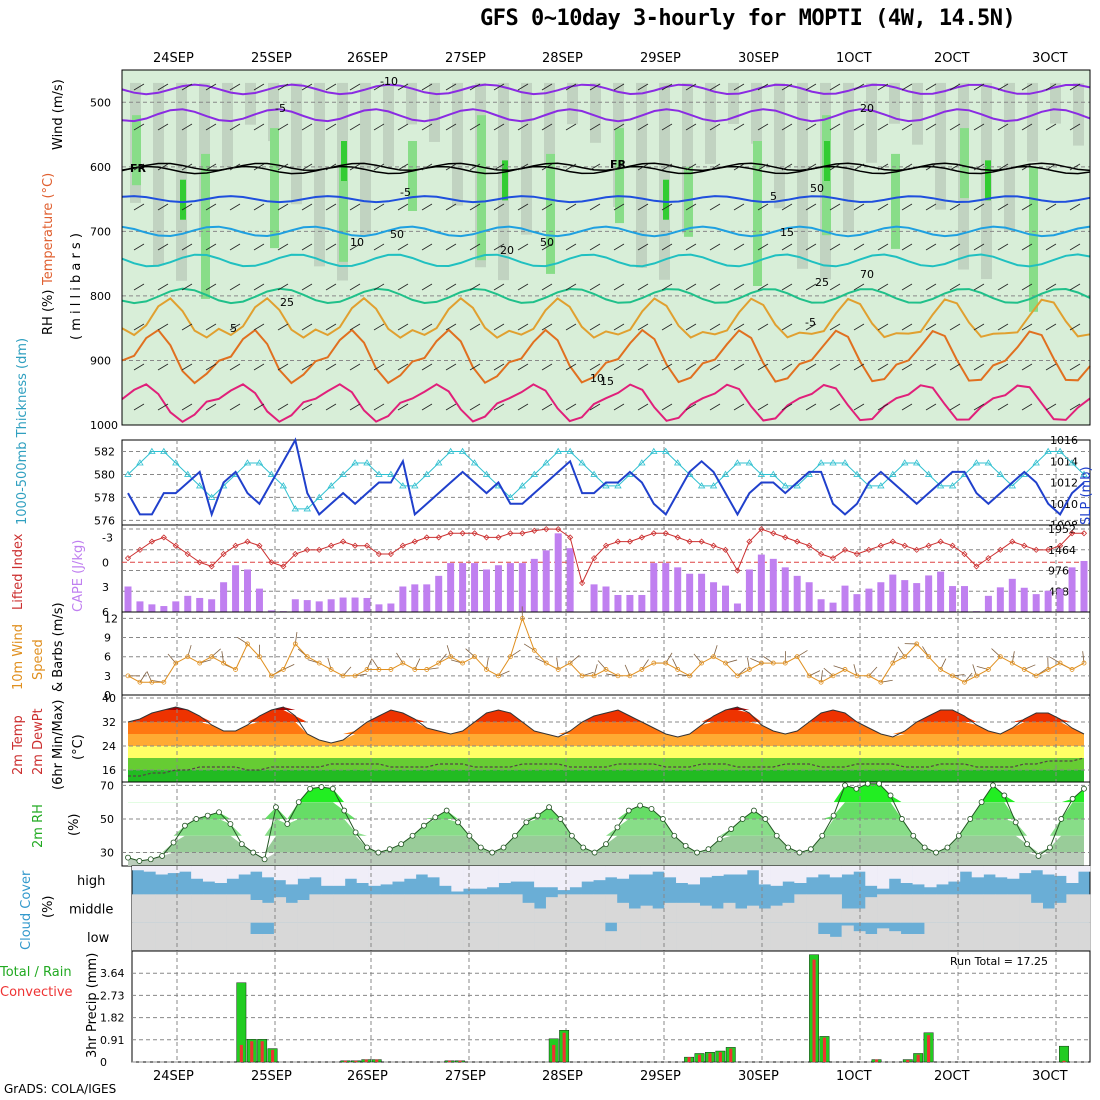 This screenshot has width=1100, height=1100. I want to click on date-label-top: 30SEP, so click(758, 58).